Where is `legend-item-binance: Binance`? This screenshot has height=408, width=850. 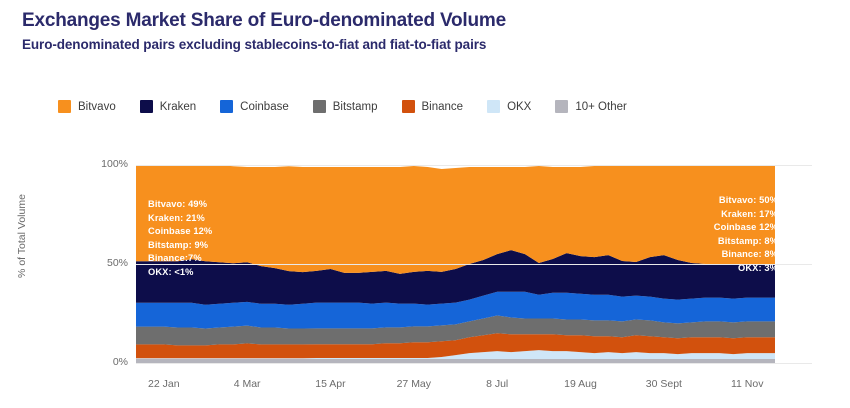
legend-item-binance: Binance is located at coordinates (432, 106).